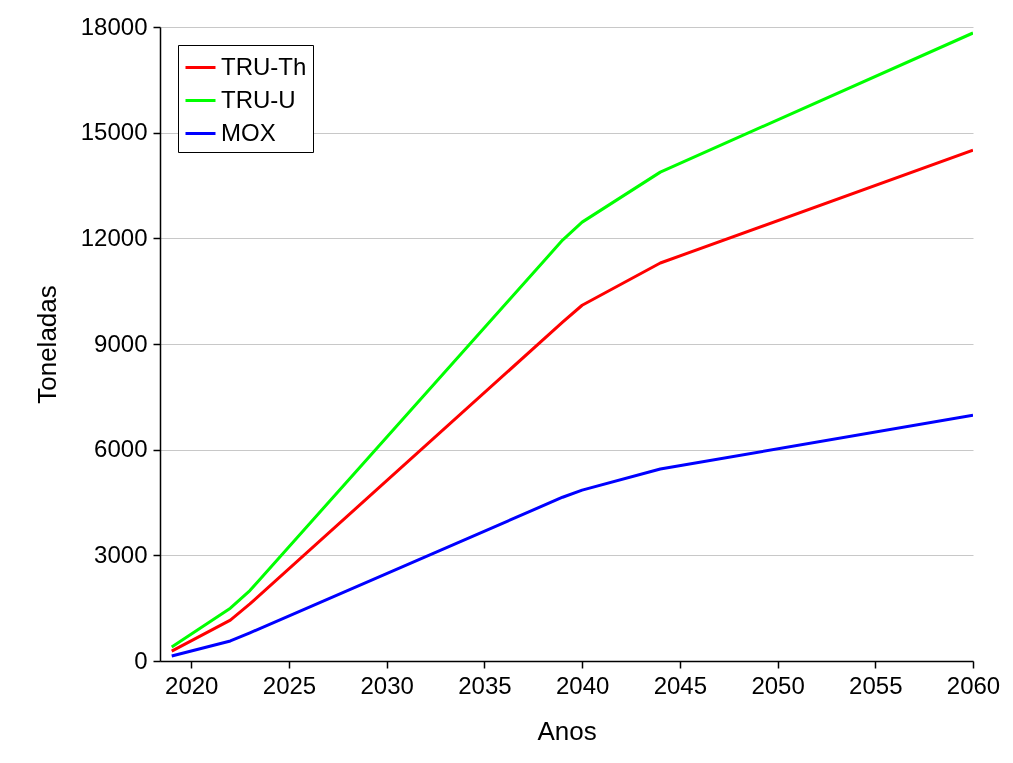  What do you see at coordinates (485, 685) in the screenshot?
I see `x-tick-label: 2035` at bounding box center [485, 685].